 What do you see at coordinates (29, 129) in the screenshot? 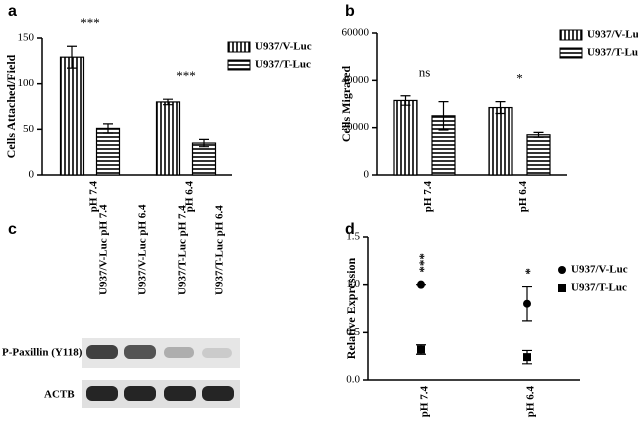
I see `y-tick-label: 50` at bounding box center [29, 129].